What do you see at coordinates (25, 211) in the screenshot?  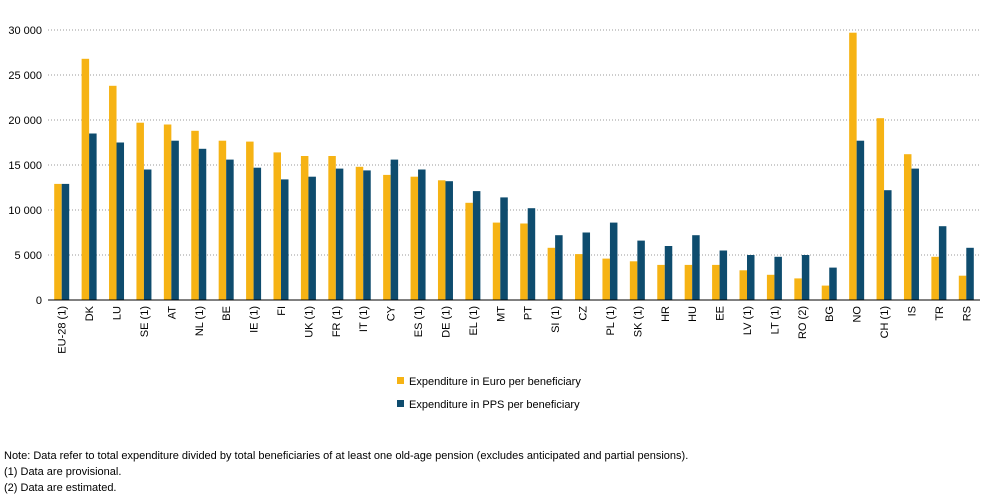 I see `y-tick-label: 10 000` at bounding box center [25, 211].